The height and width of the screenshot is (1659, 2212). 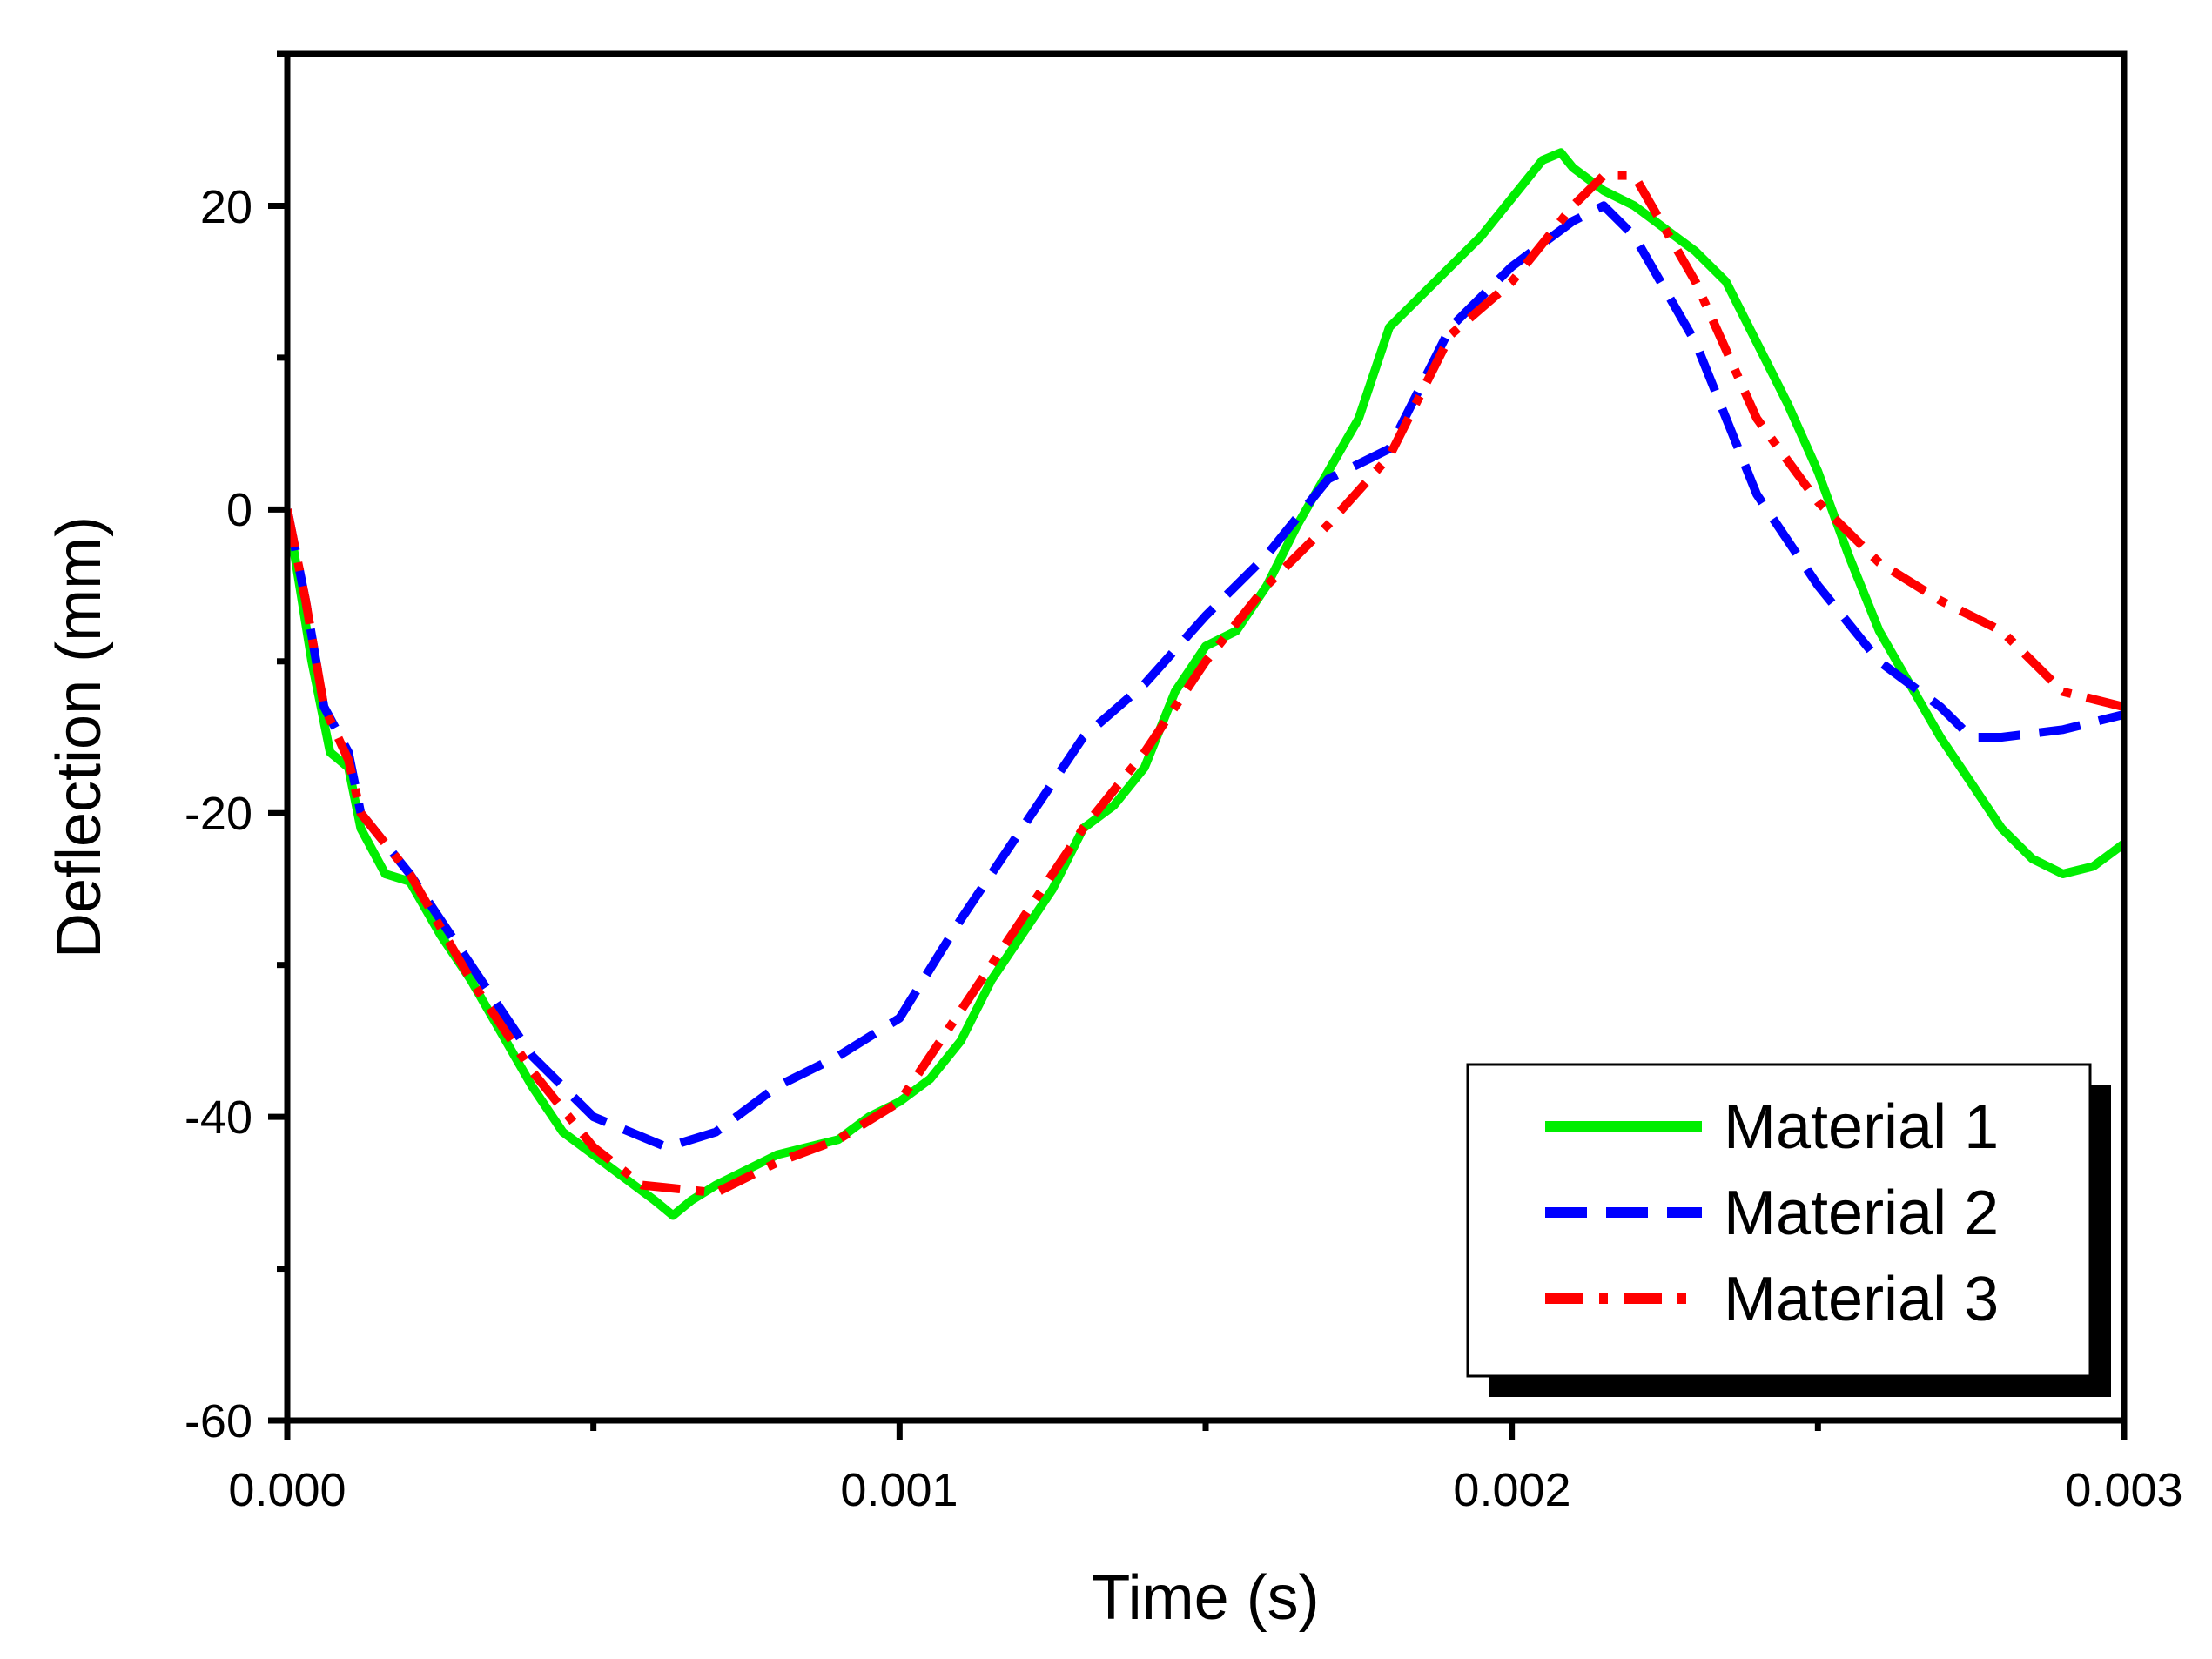 What do you see at coordinates (1511, 1490) in the screenshot?
I see `x-tick-label: 0.002` at bounding box center [1511, 1490].